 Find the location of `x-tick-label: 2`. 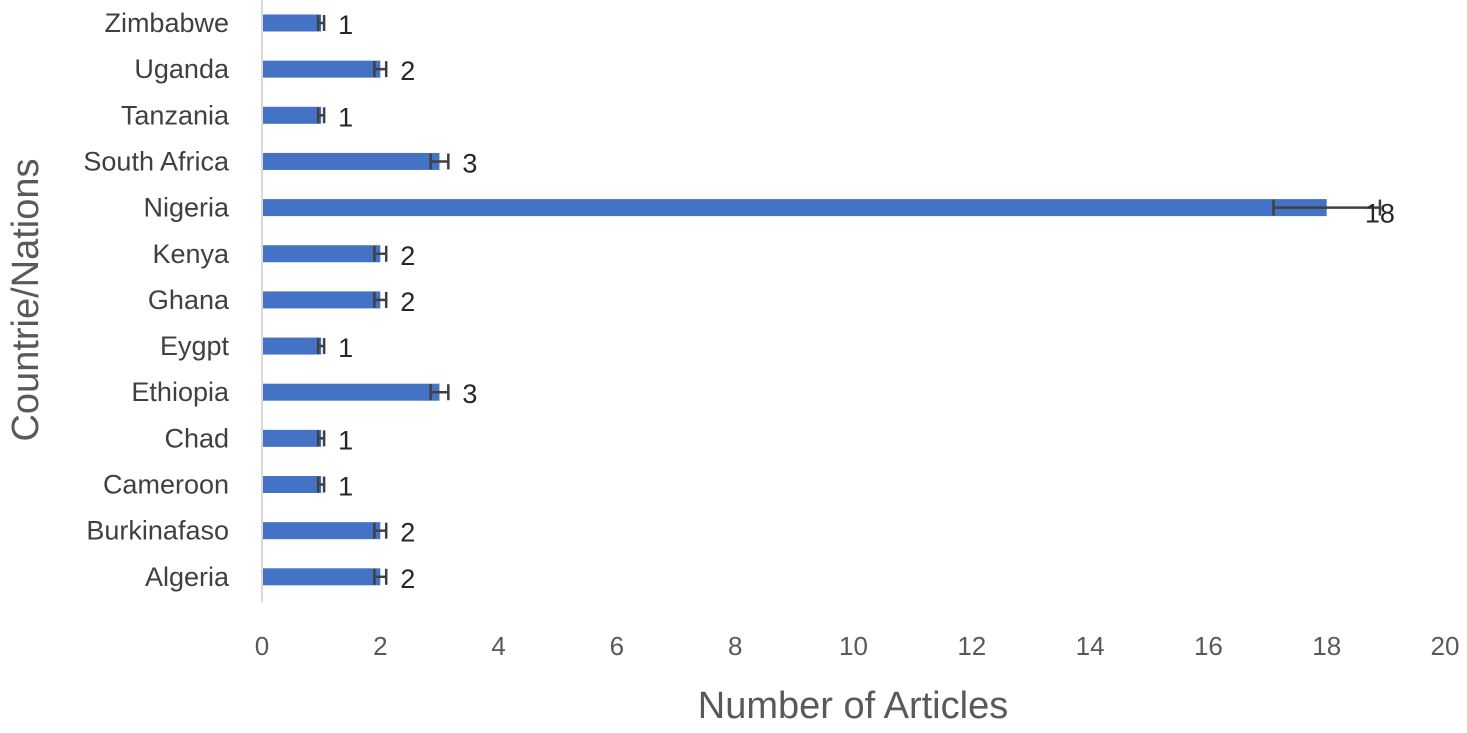

x-tick-label: 2 is located at coordinates (380, 646).